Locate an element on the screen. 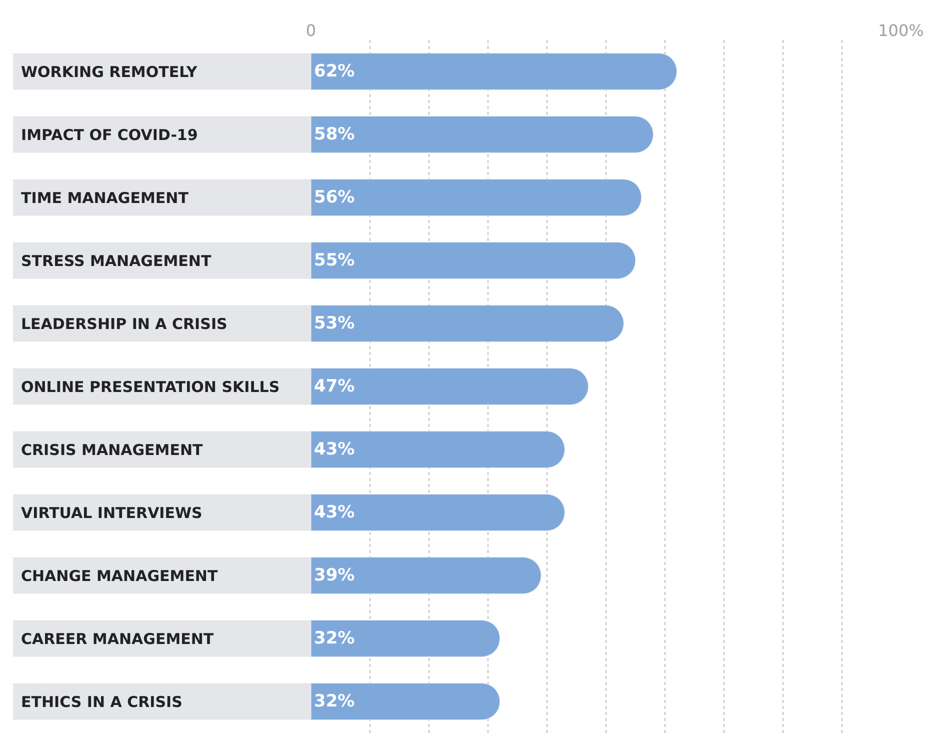  data-label: 56% is located at coordinates (334, 198).